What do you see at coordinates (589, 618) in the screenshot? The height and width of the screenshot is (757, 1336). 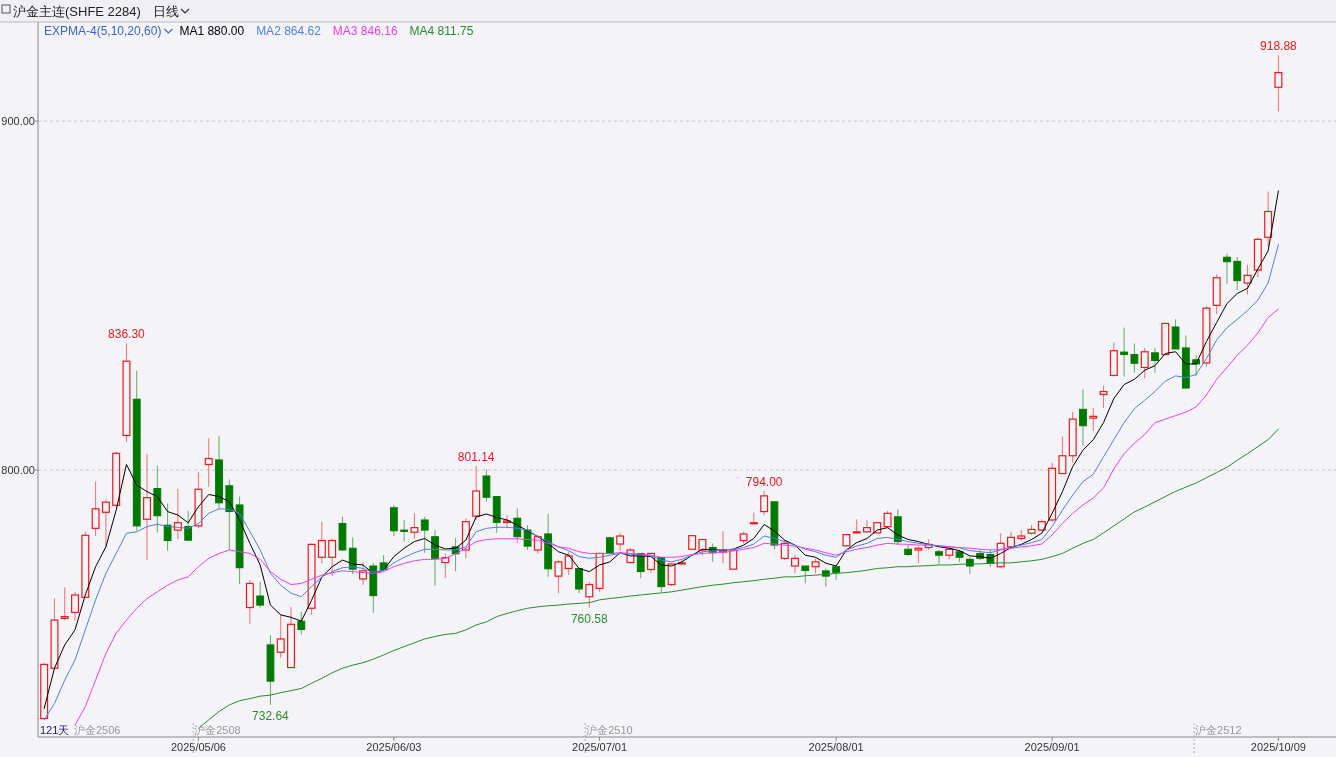 I see `annotation: 760.58` at bounding box center [589, 618].